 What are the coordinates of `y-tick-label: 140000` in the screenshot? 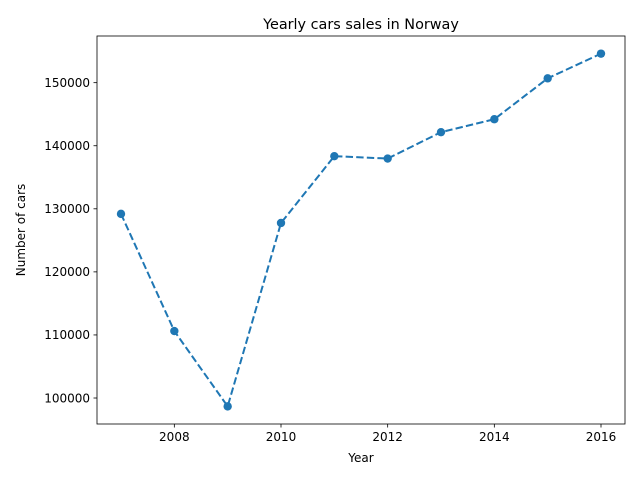 It's located at (67, 146).